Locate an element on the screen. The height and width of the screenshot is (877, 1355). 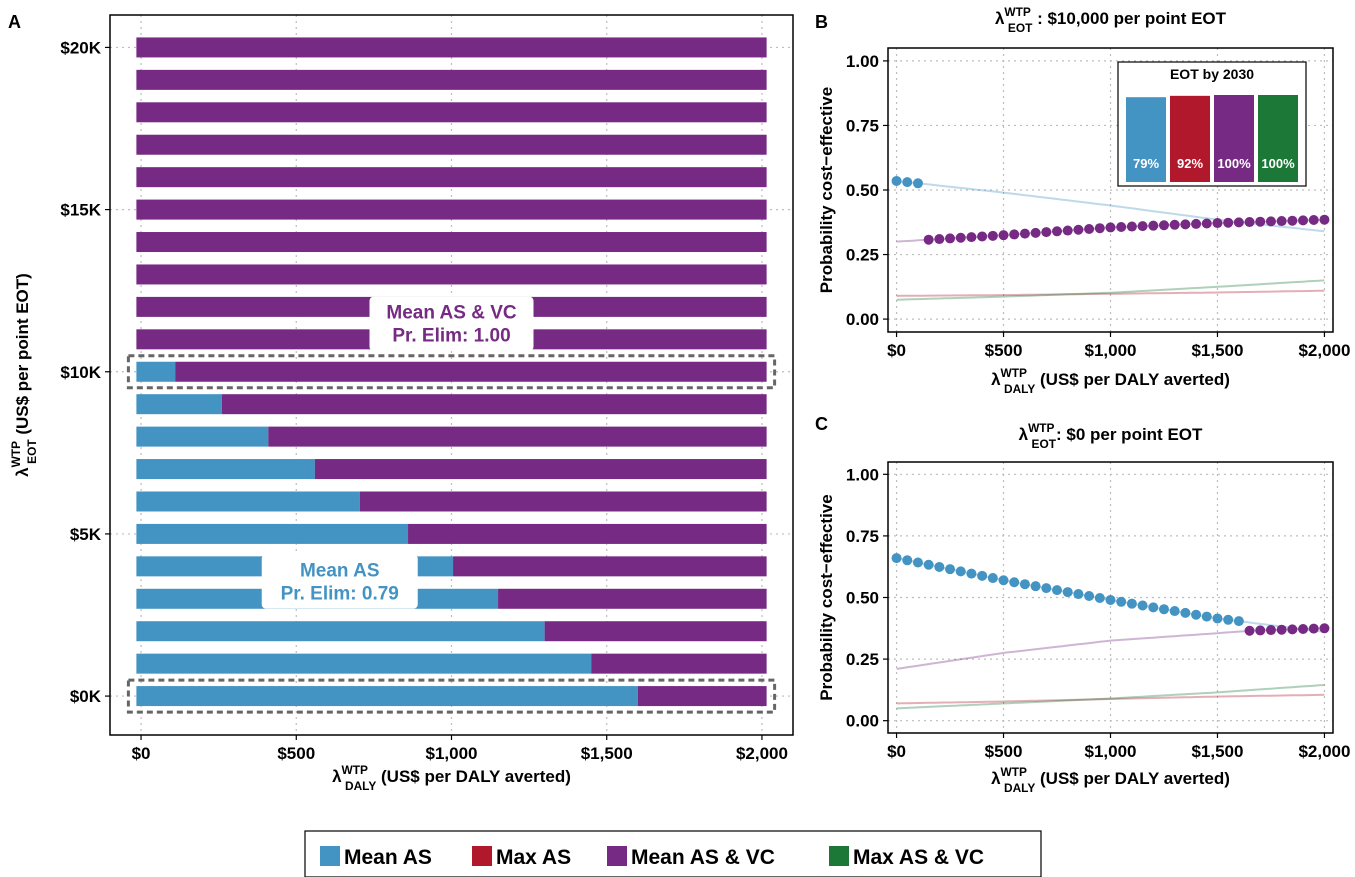
y-tick-label: 0.50 is located at coordinates (862, 190).